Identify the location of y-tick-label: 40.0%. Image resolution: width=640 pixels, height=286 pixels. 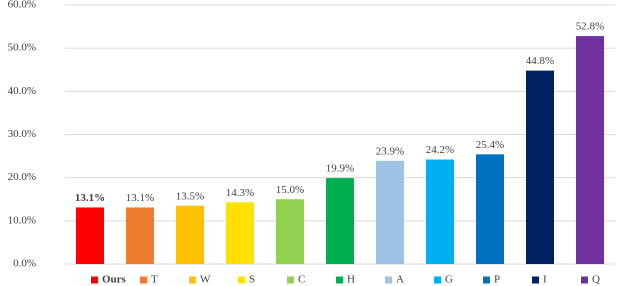
(22, 91).